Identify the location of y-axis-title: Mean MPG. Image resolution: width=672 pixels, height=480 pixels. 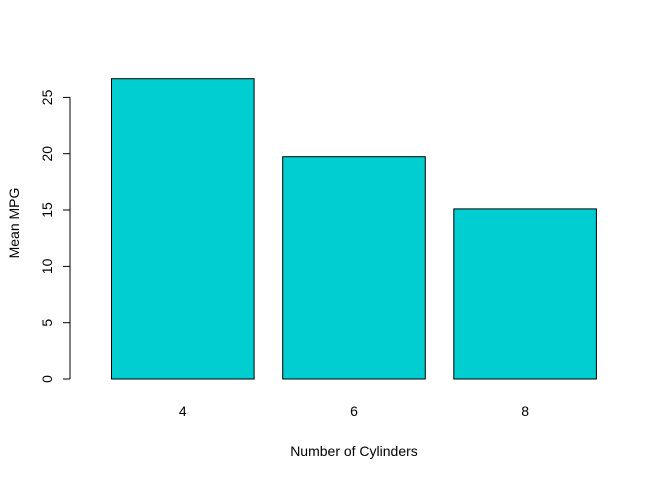
(14, 223).